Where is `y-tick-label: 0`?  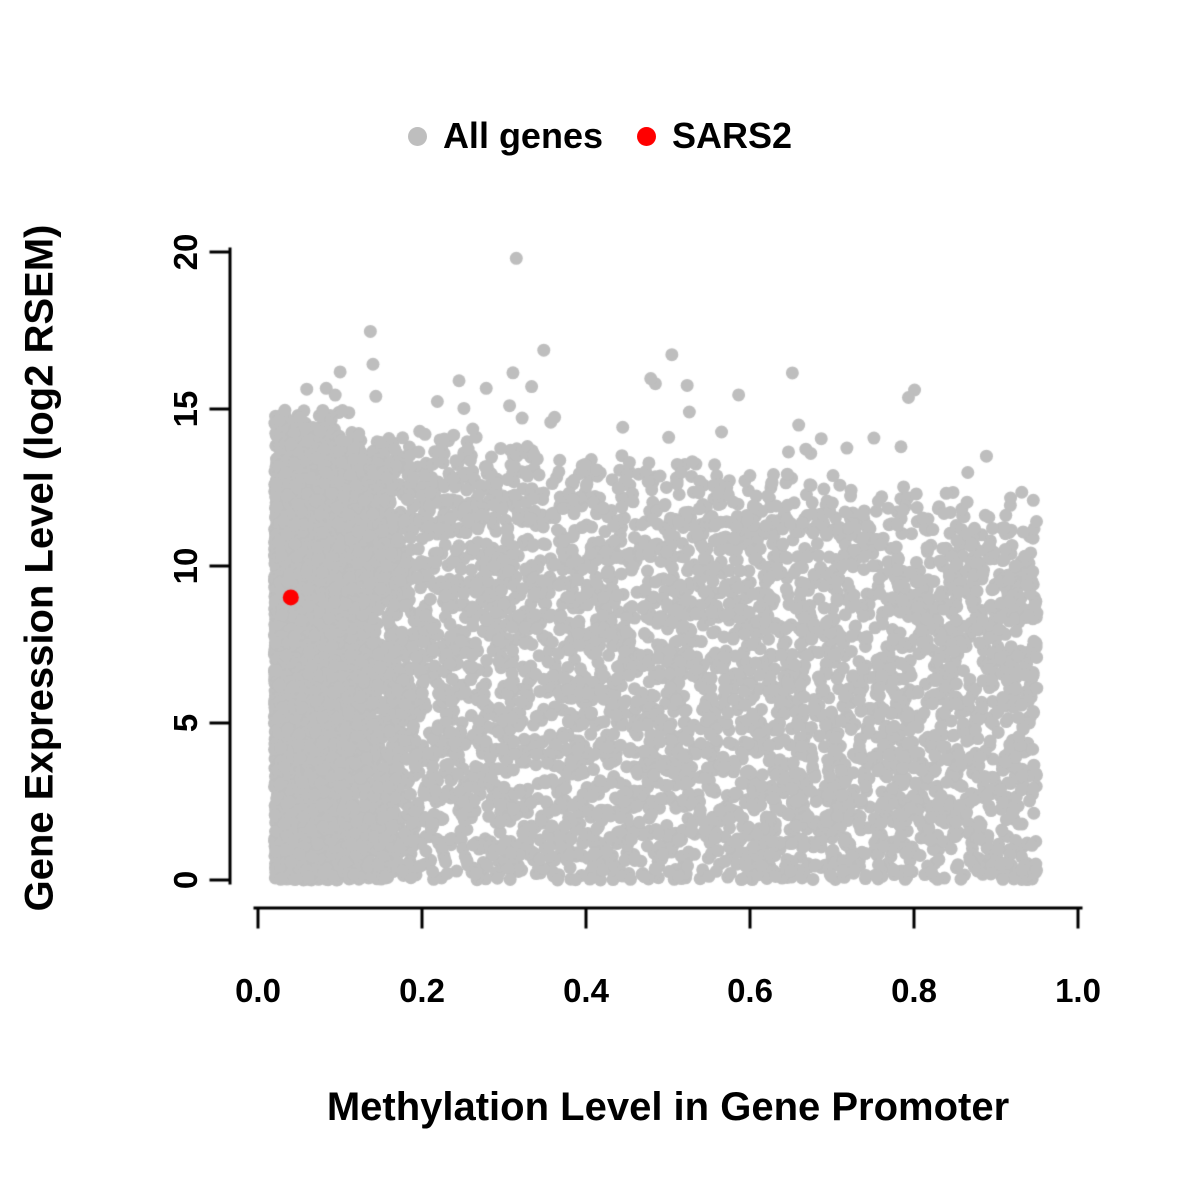
y-tick-label: 0 is located at coordinates (185, 880).